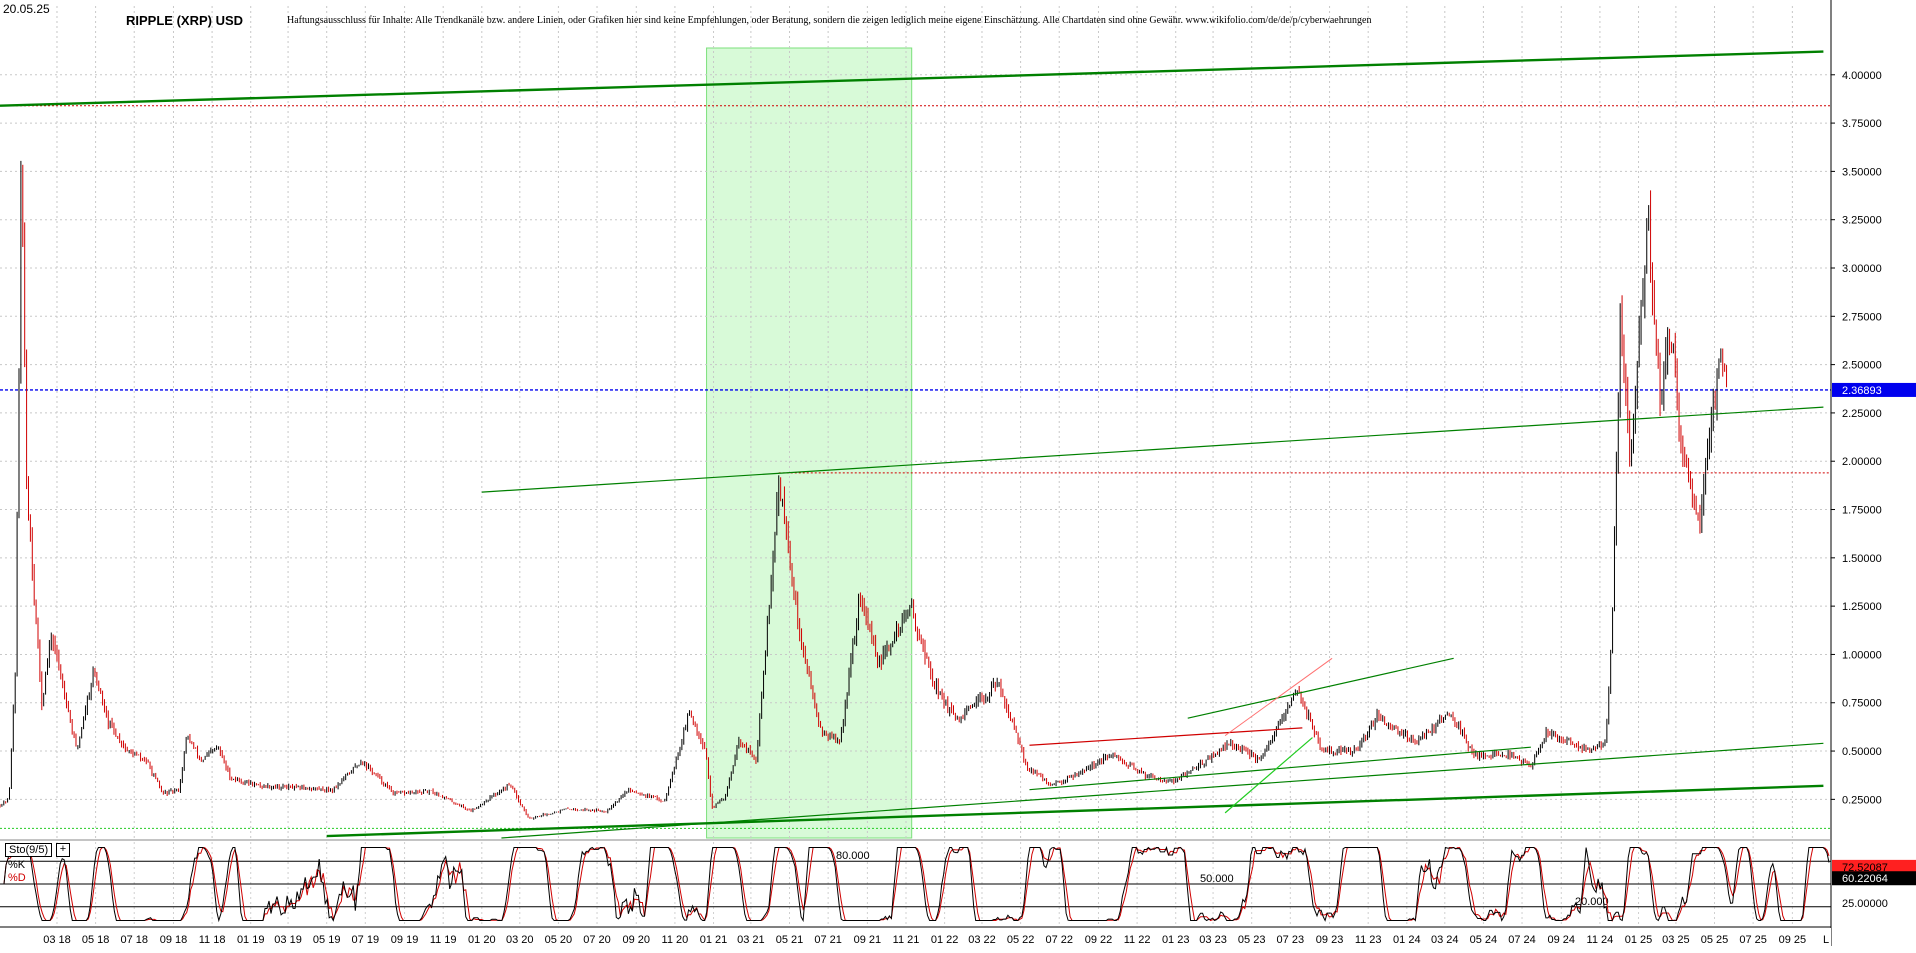  Describe the element at coordinates (1862, 704) in the screenshot. I see `y-tick-label: 0.75000` at that location.